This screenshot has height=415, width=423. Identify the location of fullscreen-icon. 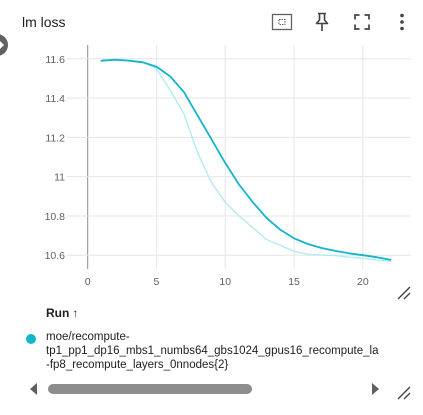
(362, 22).